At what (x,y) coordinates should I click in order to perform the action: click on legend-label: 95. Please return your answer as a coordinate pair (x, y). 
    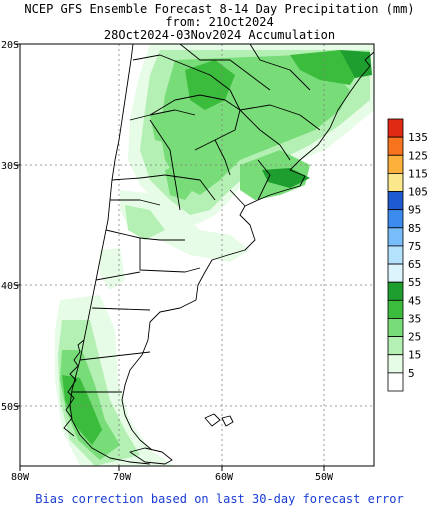
    Looking at the image, I should click on (414, 210).